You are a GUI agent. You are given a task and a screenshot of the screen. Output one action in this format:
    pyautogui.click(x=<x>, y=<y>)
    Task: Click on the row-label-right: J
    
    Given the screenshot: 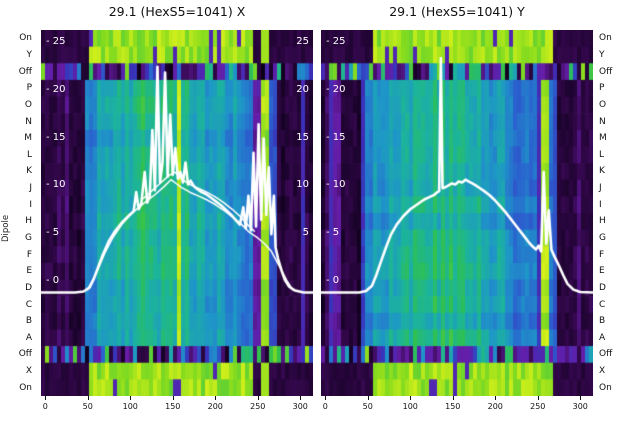 What is the action you would take?
    pyautogui.click(x=600, y=188)
    